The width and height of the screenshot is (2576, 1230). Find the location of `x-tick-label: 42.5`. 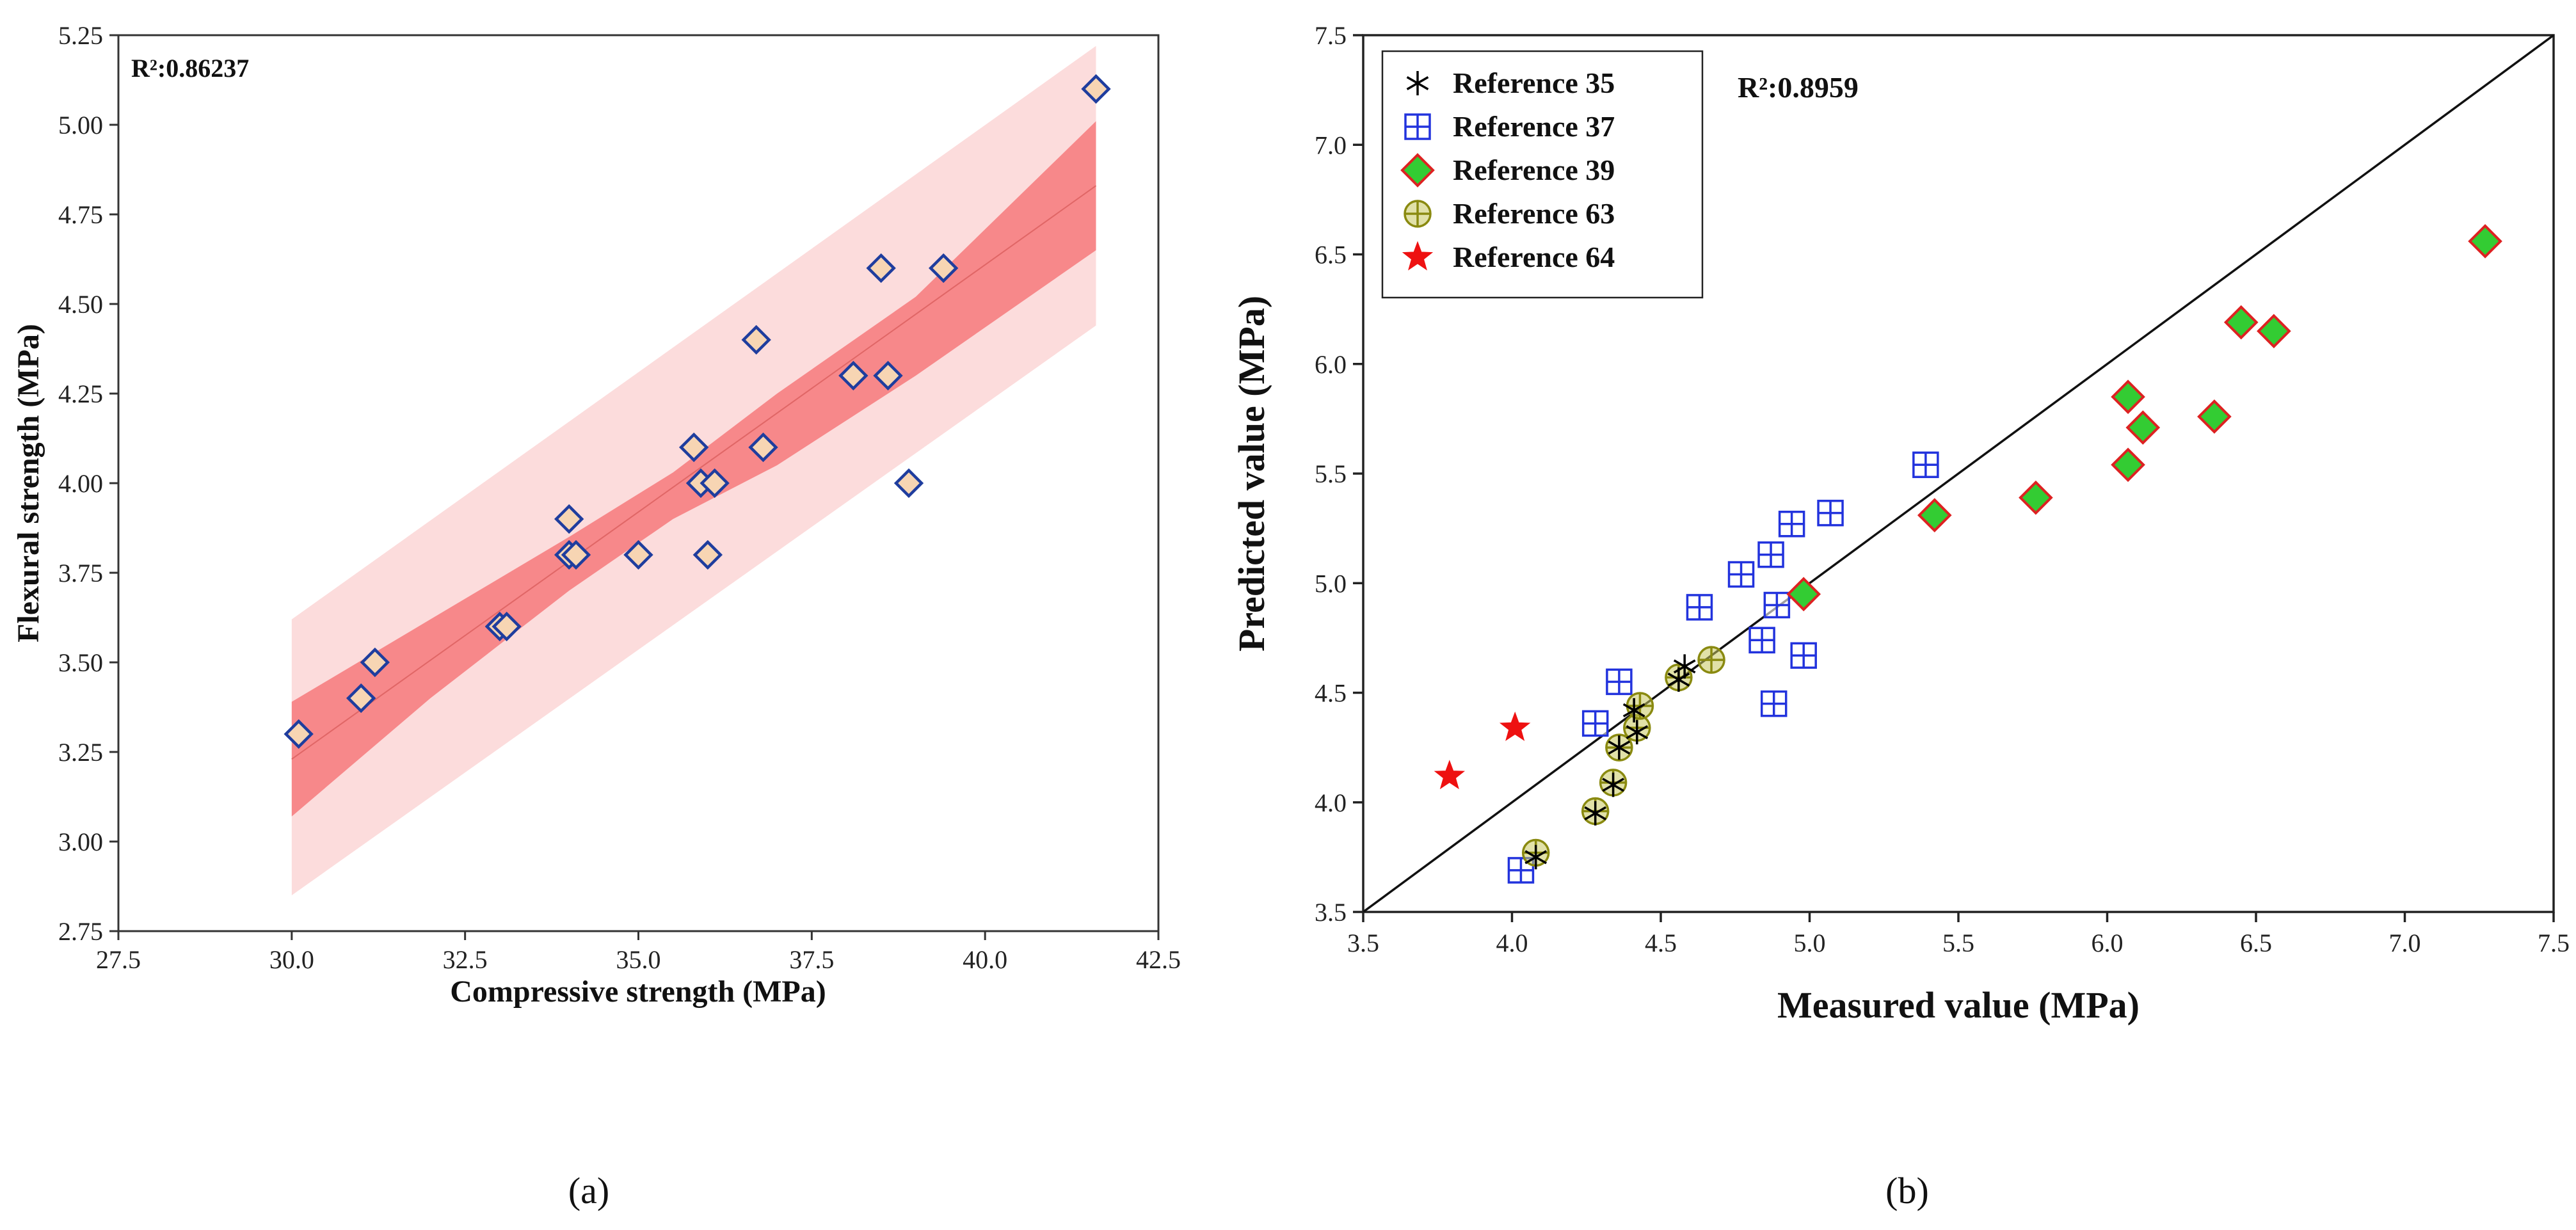

x-tick-label: 42.5 is located at coordinates (1158, 959).